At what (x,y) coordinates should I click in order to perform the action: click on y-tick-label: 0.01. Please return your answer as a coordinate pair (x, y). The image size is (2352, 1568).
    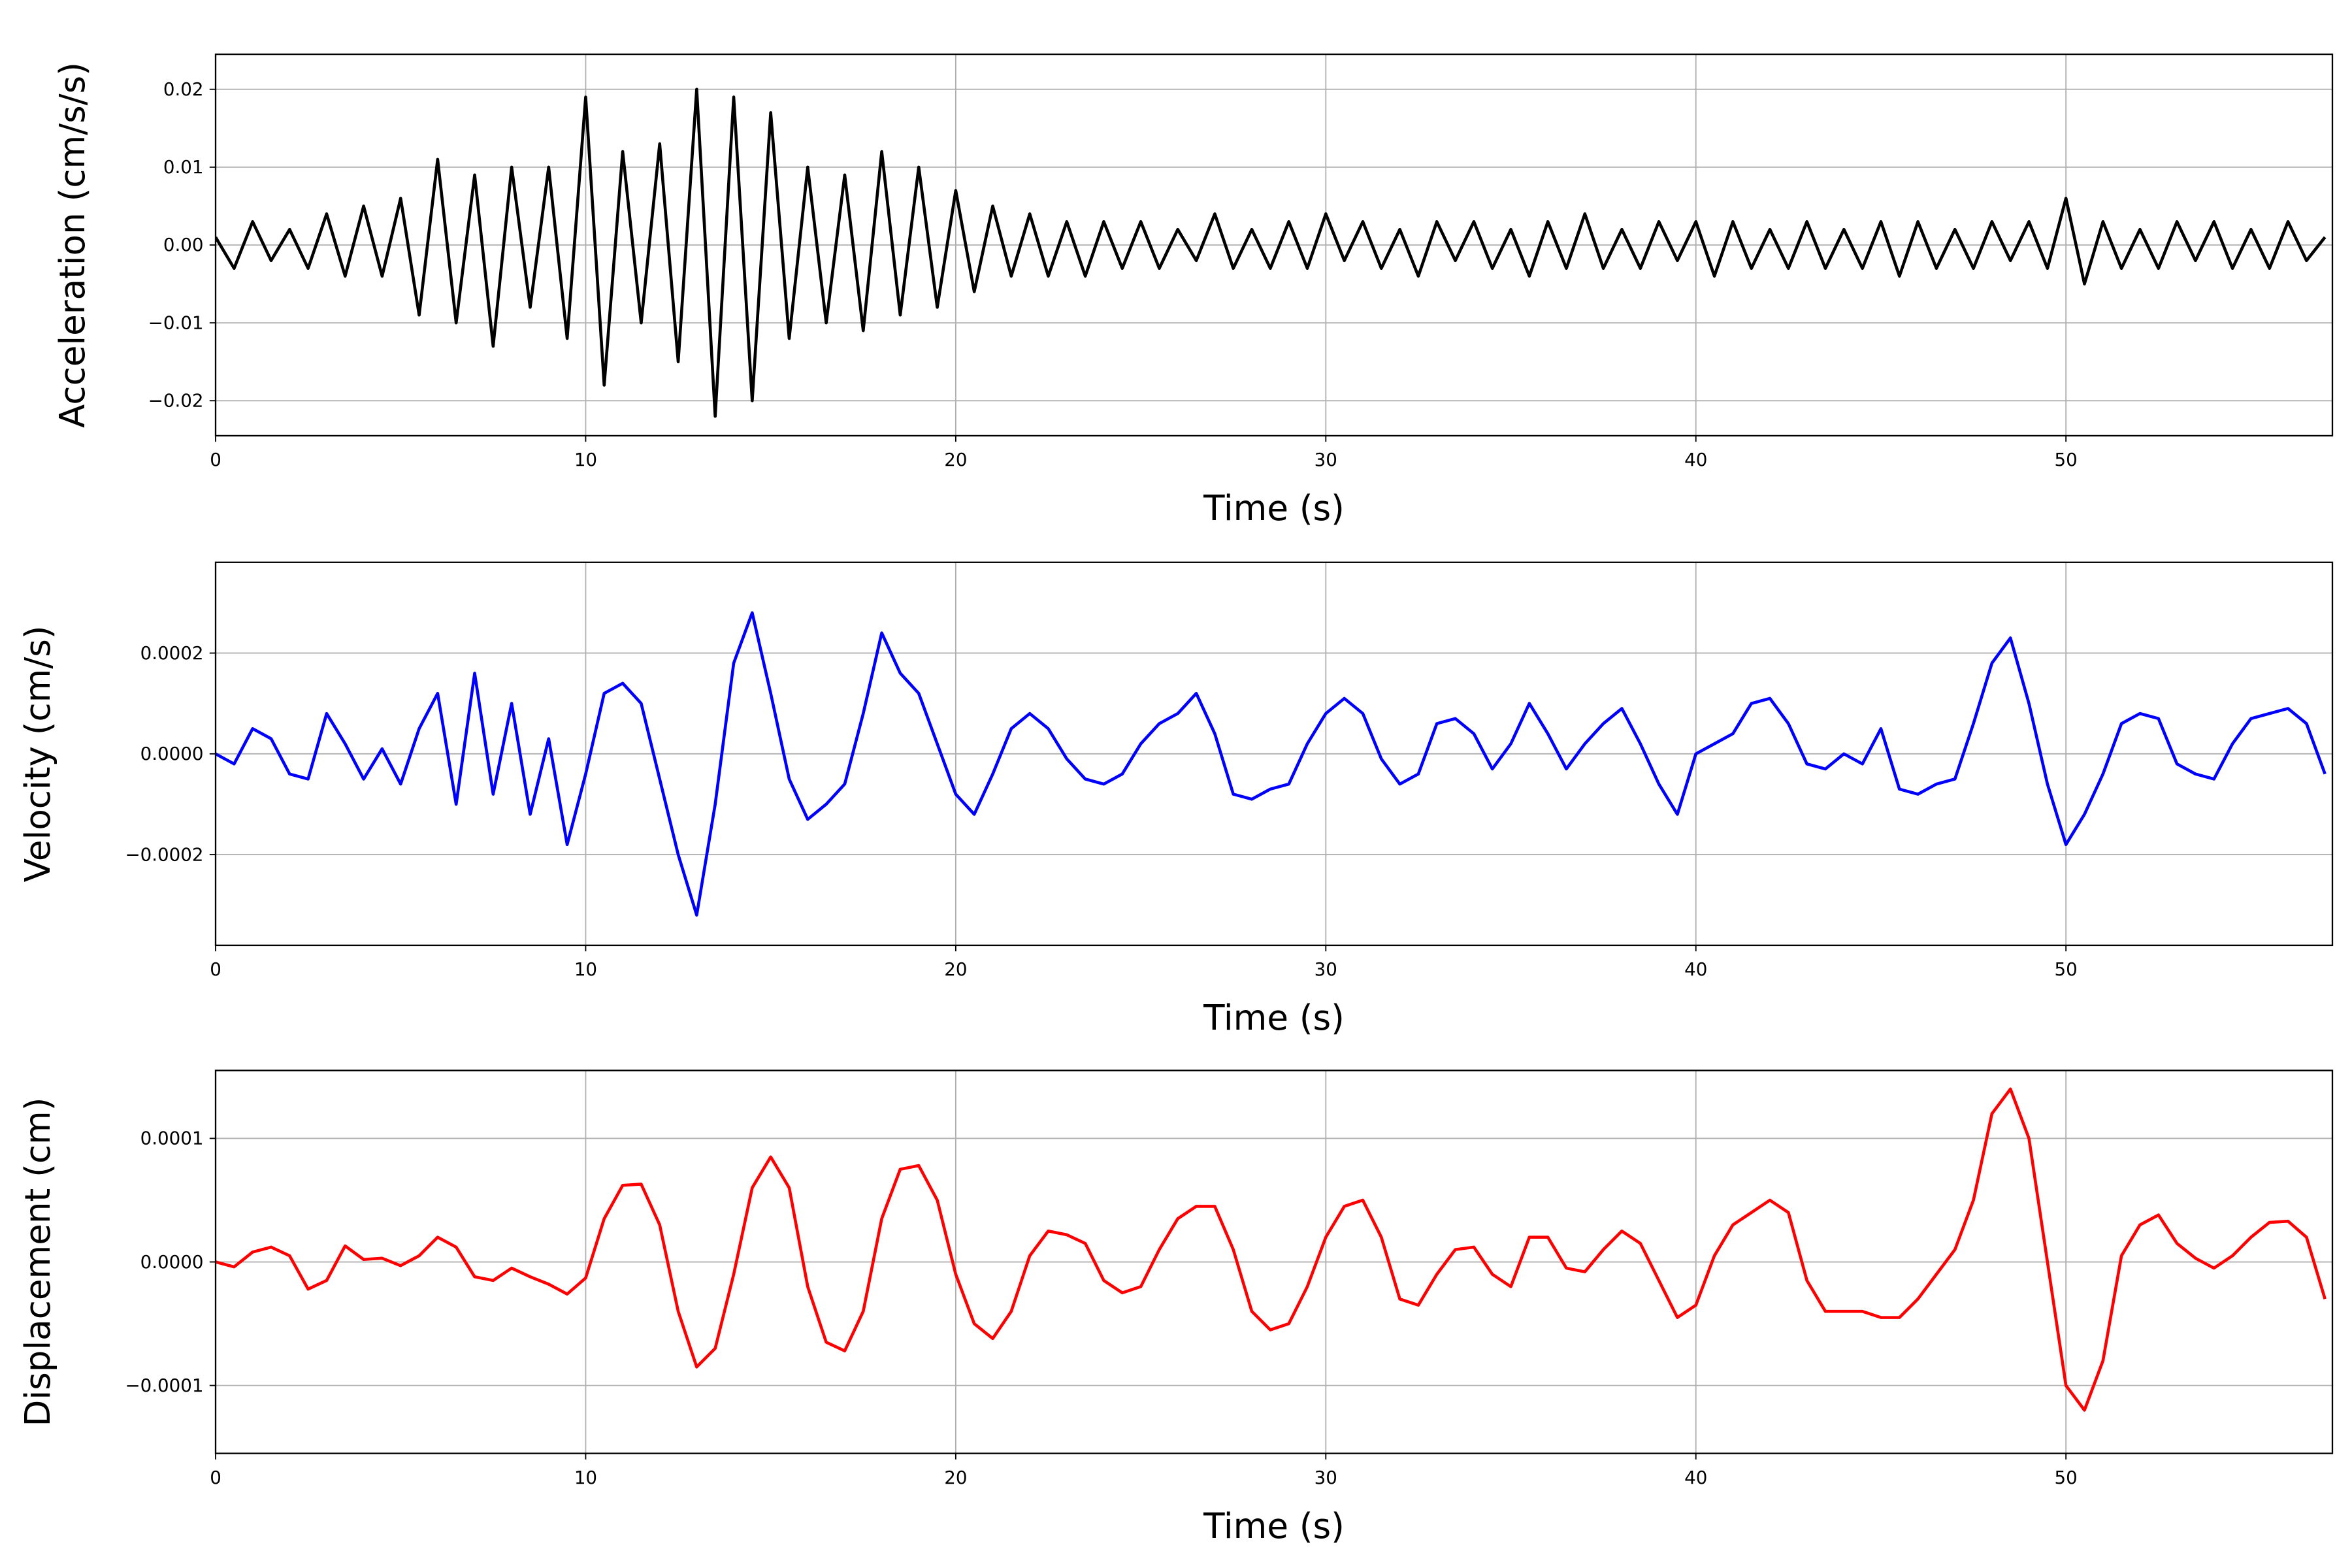
    Looking at the image, I should click on (183, 167).